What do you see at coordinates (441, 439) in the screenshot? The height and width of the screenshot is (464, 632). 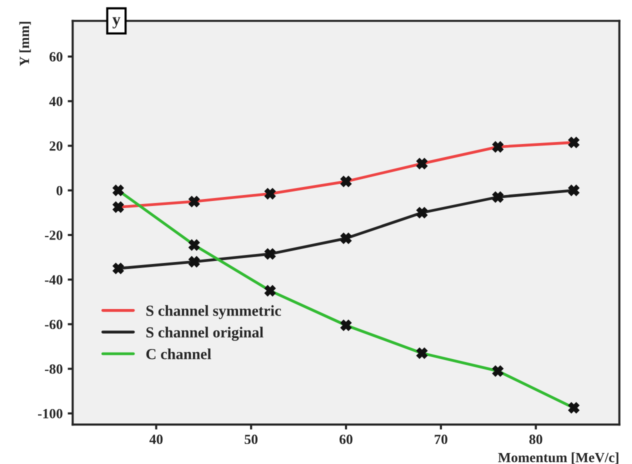 I see `x-tick-label: 70` at bounding box center [441, 439].